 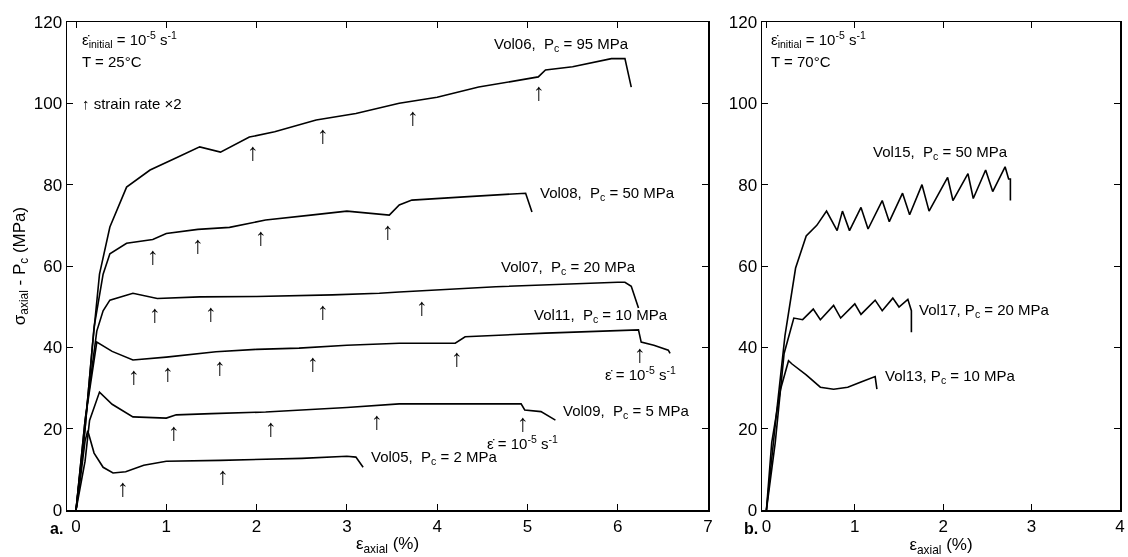 What do you see at coordinates (112, 61) in the screenshot?
I see `annotation: T = 25°C` at bounding box center [112, 61].